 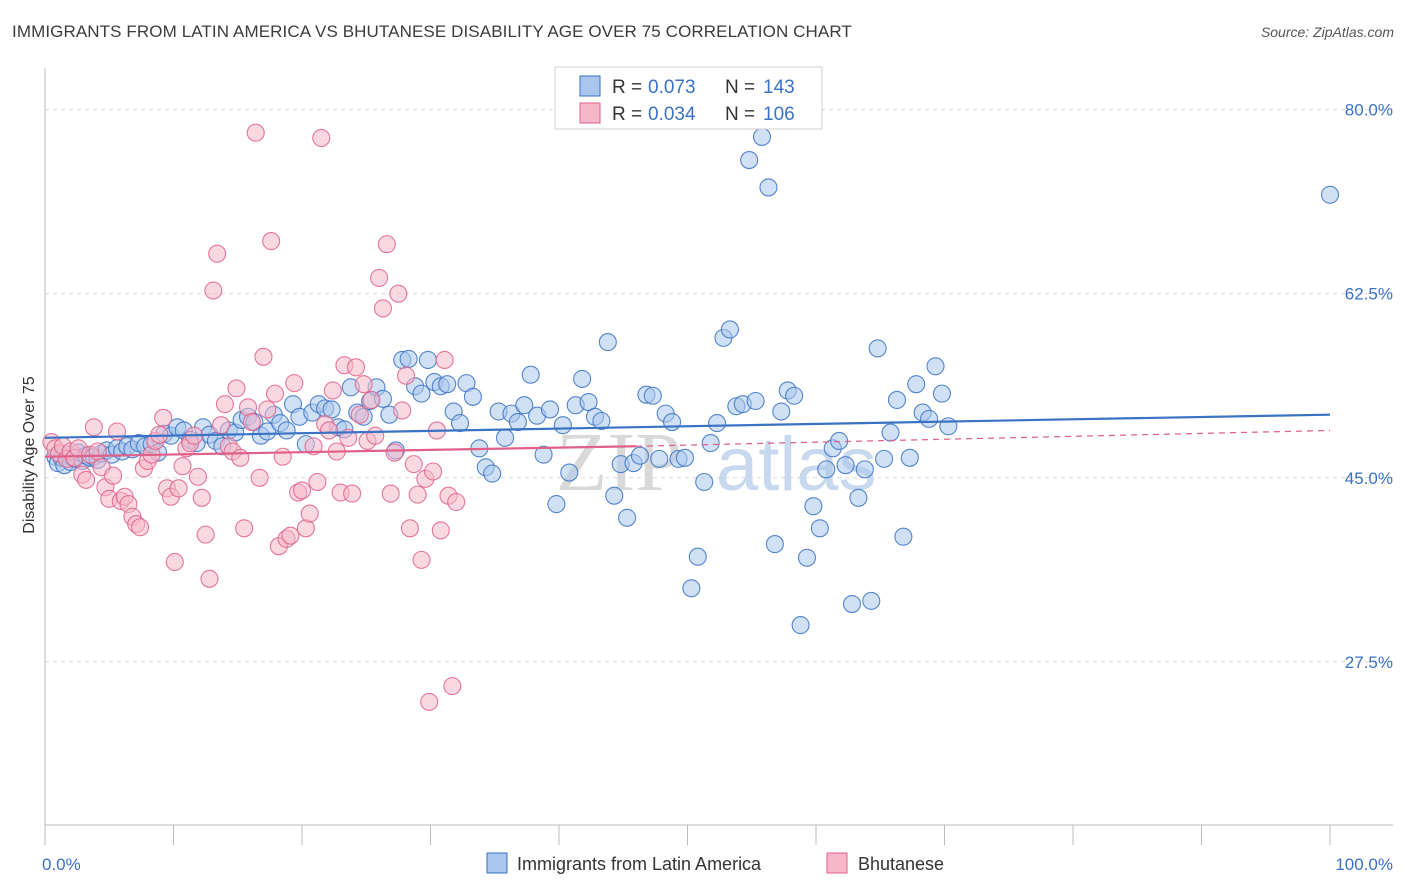 I want to click on bottom-legend-swatch-blue, so click(x=497, y=863).